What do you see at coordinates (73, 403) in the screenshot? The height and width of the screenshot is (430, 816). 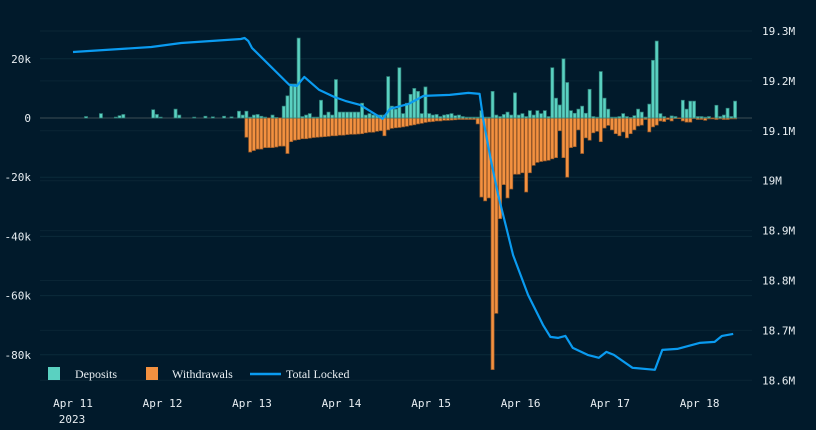 I see `x-tick-label: Apr 11` at bounding box center [73, 403].